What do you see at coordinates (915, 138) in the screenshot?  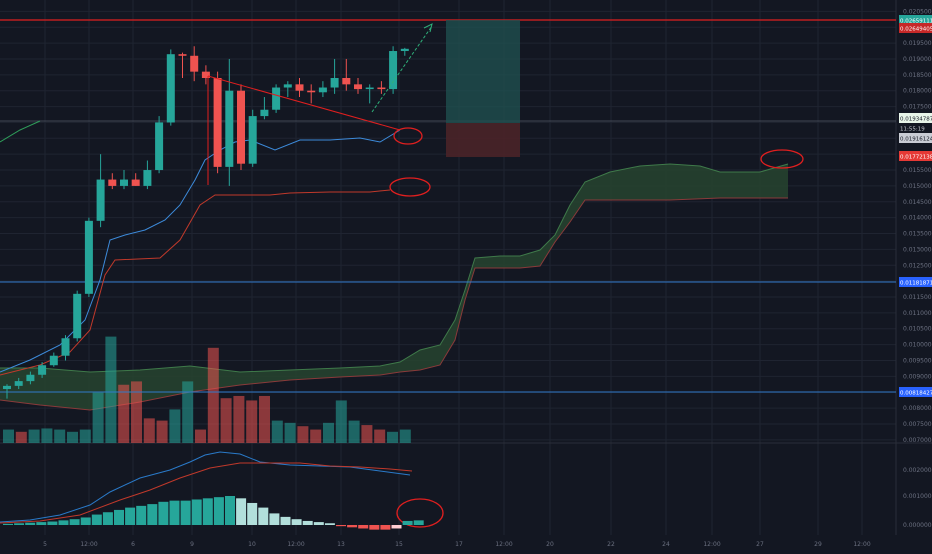 I see `price-tag-entry-bg` at bounding box center [915, 138].